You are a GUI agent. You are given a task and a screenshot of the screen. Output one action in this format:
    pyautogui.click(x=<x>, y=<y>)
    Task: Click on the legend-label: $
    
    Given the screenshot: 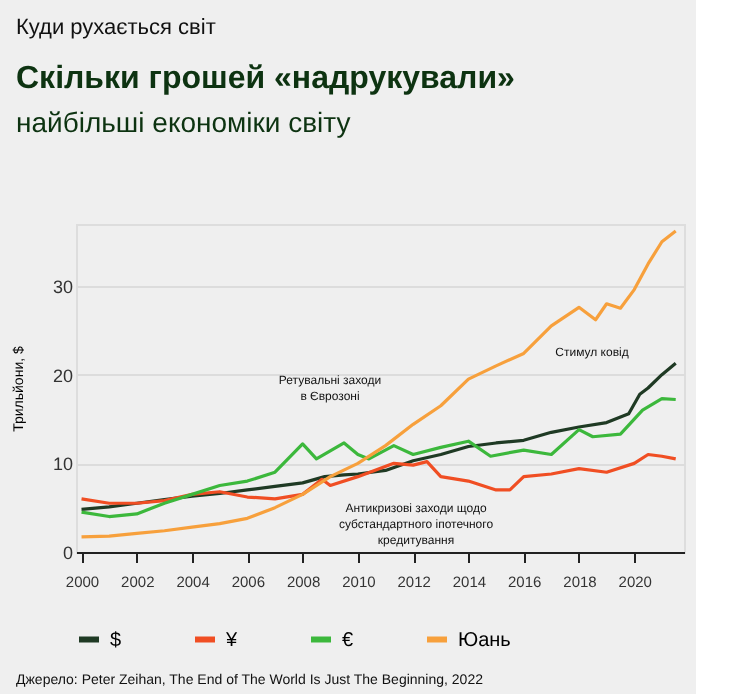 What is the action you would take?
    pyautogui.click(x=116, y=640)
    